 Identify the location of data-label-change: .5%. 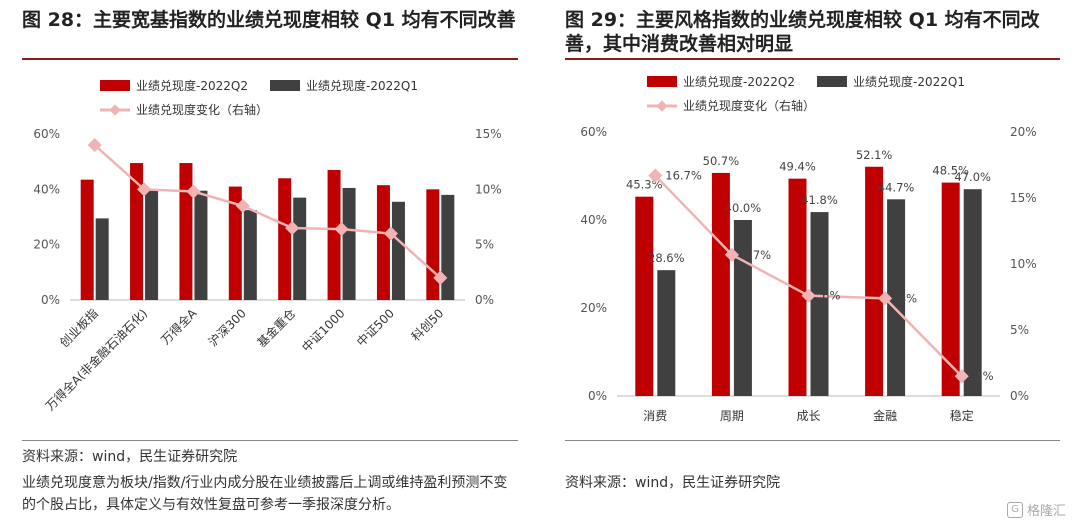
(983, 376).